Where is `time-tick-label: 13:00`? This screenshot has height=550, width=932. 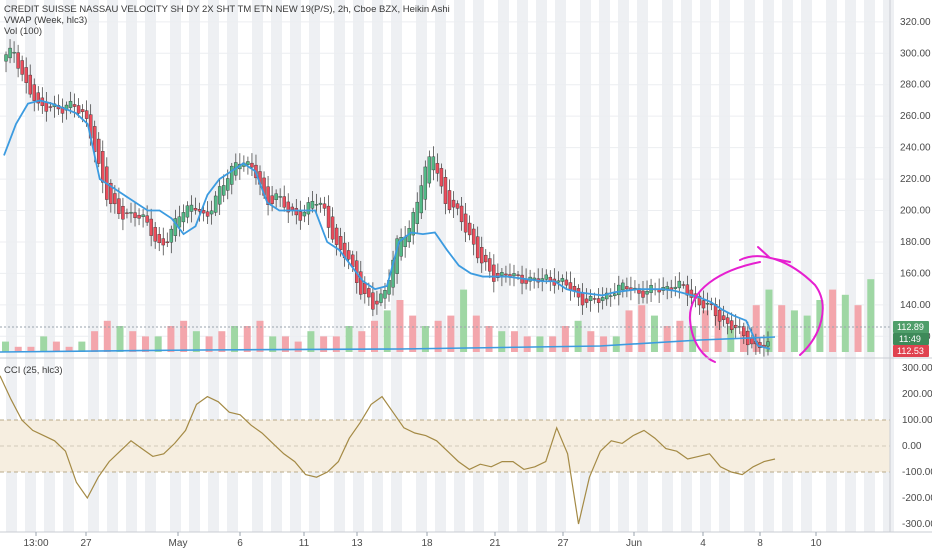
time-tick-label: 13:00 is located at coordinates (35, 543).